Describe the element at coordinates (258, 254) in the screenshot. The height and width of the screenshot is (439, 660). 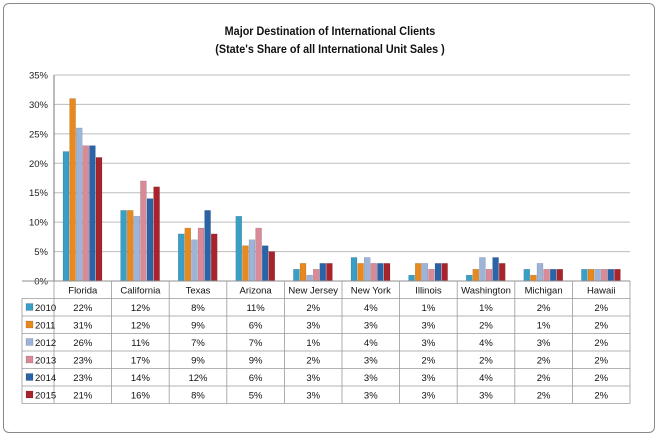
I see `bar-arizona-2013` at that location.